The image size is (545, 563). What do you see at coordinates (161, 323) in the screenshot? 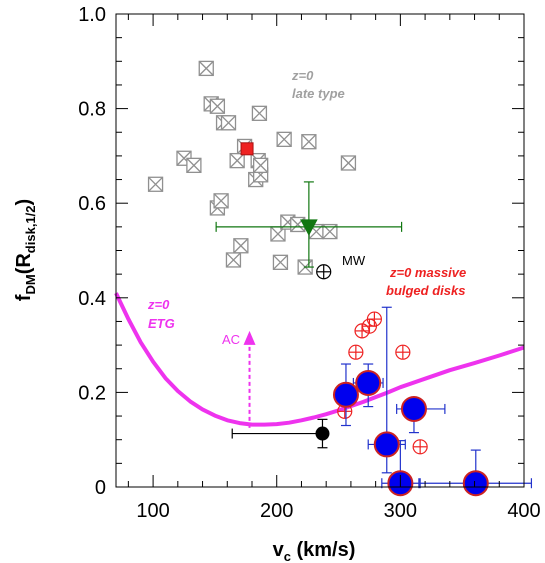
I see `etg-label-line2: ETG` at bounding box center [161, 323].